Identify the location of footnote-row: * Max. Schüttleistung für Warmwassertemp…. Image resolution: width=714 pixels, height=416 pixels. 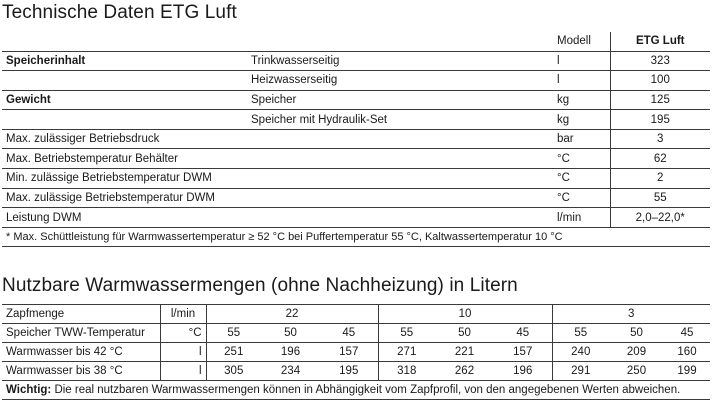
(356, 237).